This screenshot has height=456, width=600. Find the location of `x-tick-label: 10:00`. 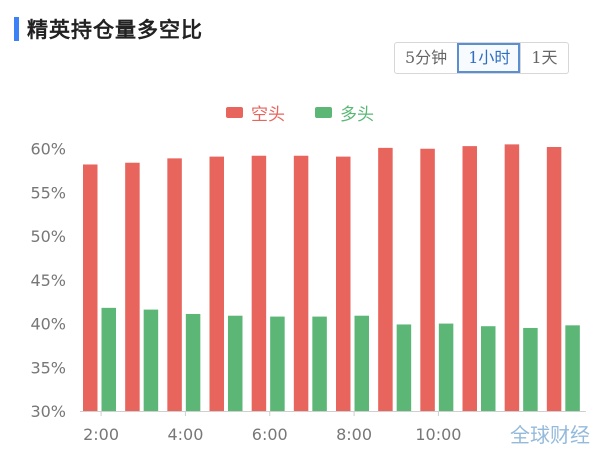

x-tick-label: 10:00 is located at coordinates (438, 434).